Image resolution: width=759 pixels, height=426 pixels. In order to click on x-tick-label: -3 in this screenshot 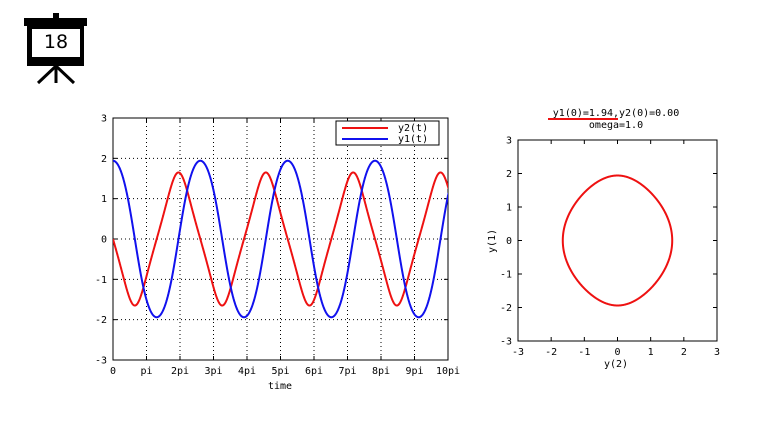, I will do `click(518, 352)`.